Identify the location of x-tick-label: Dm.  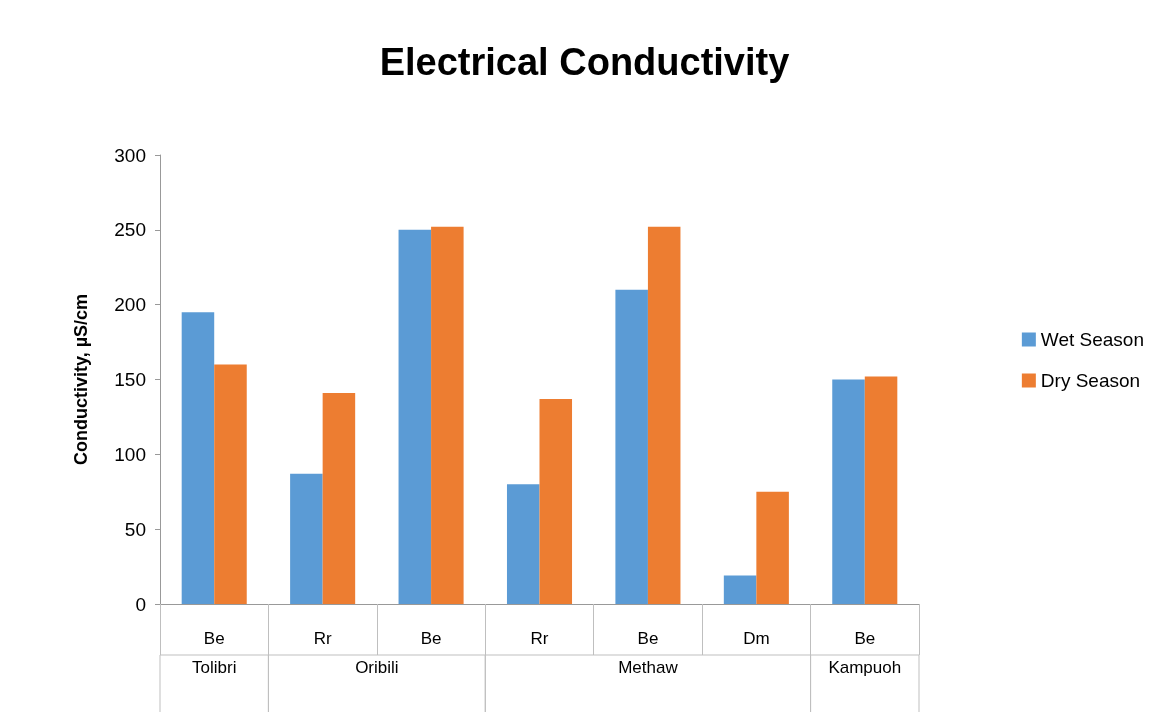
(756, 638).